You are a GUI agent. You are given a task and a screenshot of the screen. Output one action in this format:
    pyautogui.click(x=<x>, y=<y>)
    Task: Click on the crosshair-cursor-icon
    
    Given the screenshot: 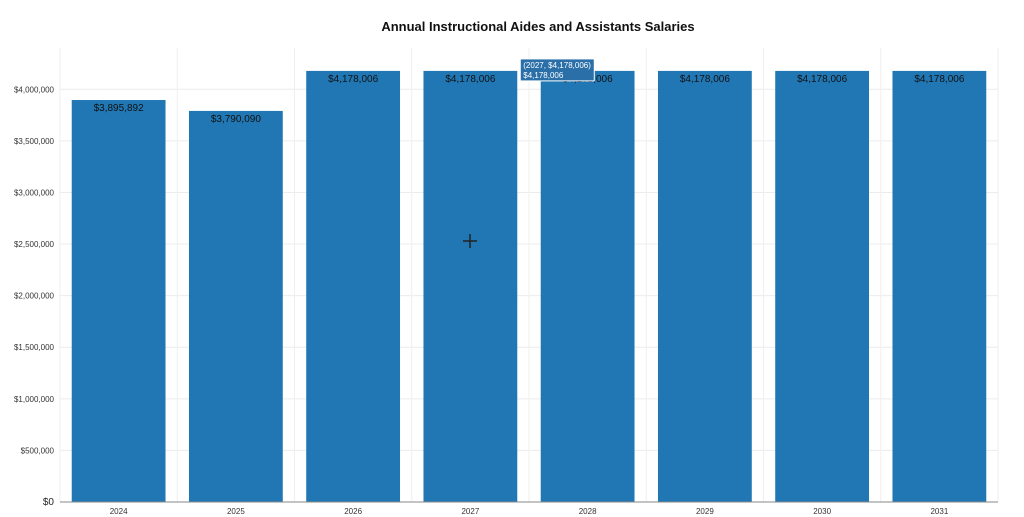 What is the action you would take?
    pyautogui.click(x=470, y=241)
    